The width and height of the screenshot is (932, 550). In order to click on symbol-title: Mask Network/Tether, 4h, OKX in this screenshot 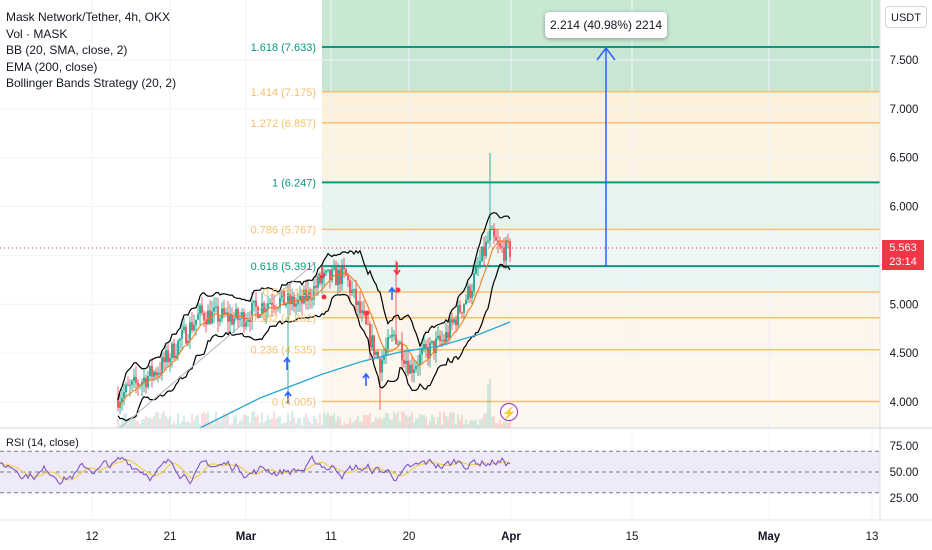, I will do `click(88, 17)`.